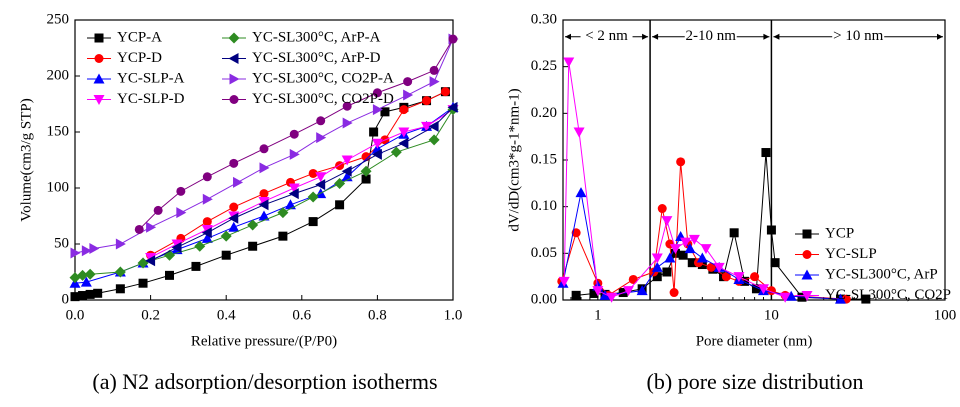 The image size is (960, 407). Describe the element at coordinates (26, 159) in the screenshot. I see `y-axis-label: Volume(cm3/g STP)` at that location.